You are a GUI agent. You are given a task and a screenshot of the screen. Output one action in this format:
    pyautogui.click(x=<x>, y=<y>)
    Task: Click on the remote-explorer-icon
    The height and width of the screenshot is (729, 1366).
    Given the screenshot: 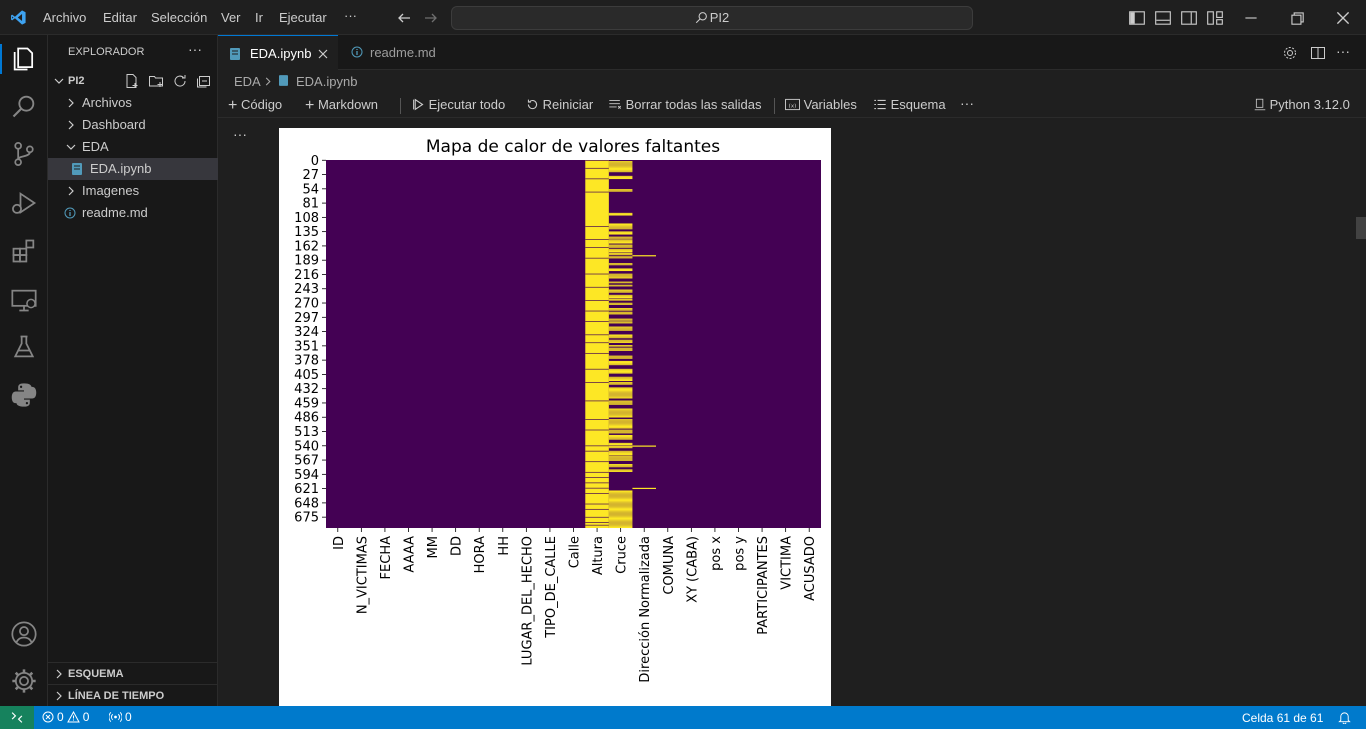 What is the action you would take?
    pyautogui.click(x=24, y=300)
    